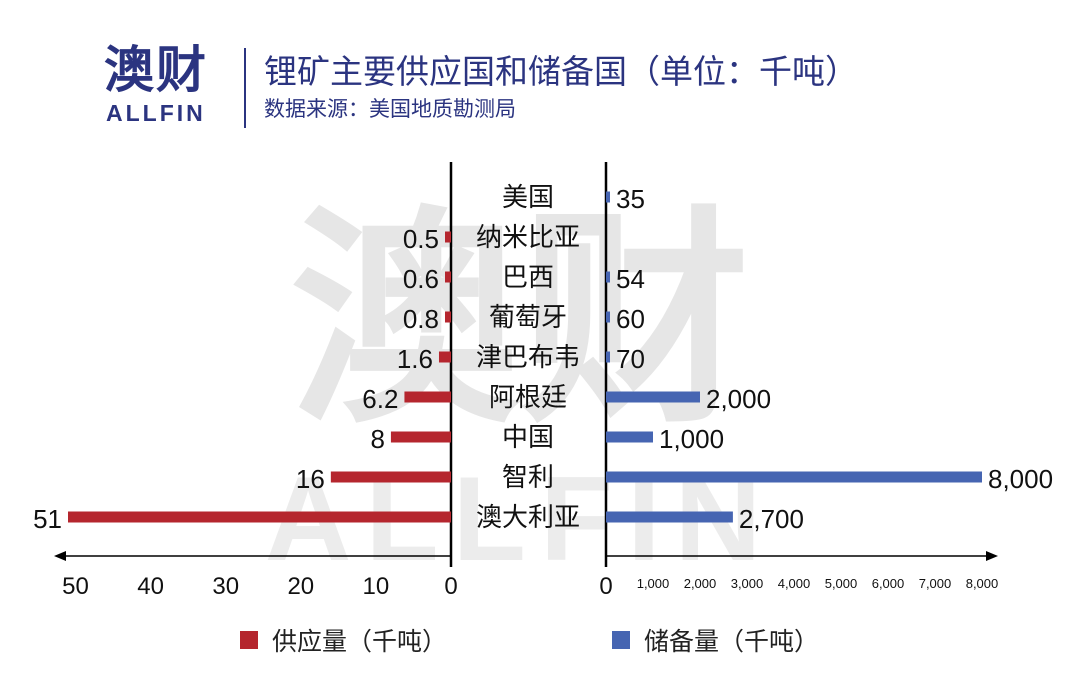  I want to click on supply-value-label: 0.6, so click(421, 279).